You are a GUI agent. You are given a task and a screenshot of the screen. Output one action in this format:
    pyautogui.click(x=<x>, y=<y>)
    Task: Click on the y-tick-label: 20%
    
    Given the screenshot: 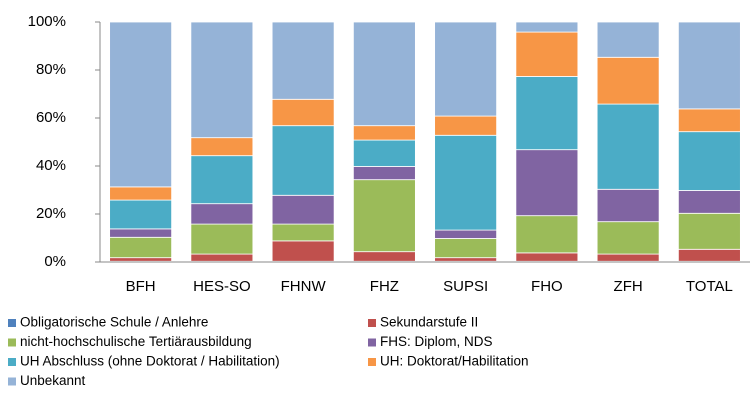 What is the action you would take?
    pyautogui.click(x=51, y=213)
    